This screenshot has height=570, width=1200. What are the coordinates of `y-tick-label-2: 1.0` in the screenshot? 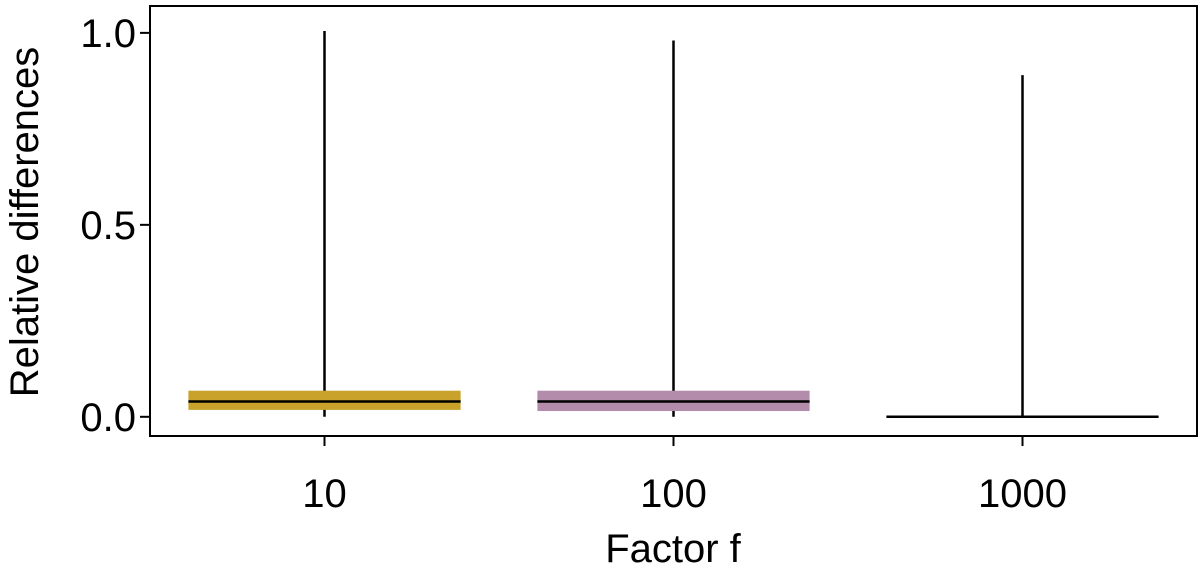 It's located at (108, 34).